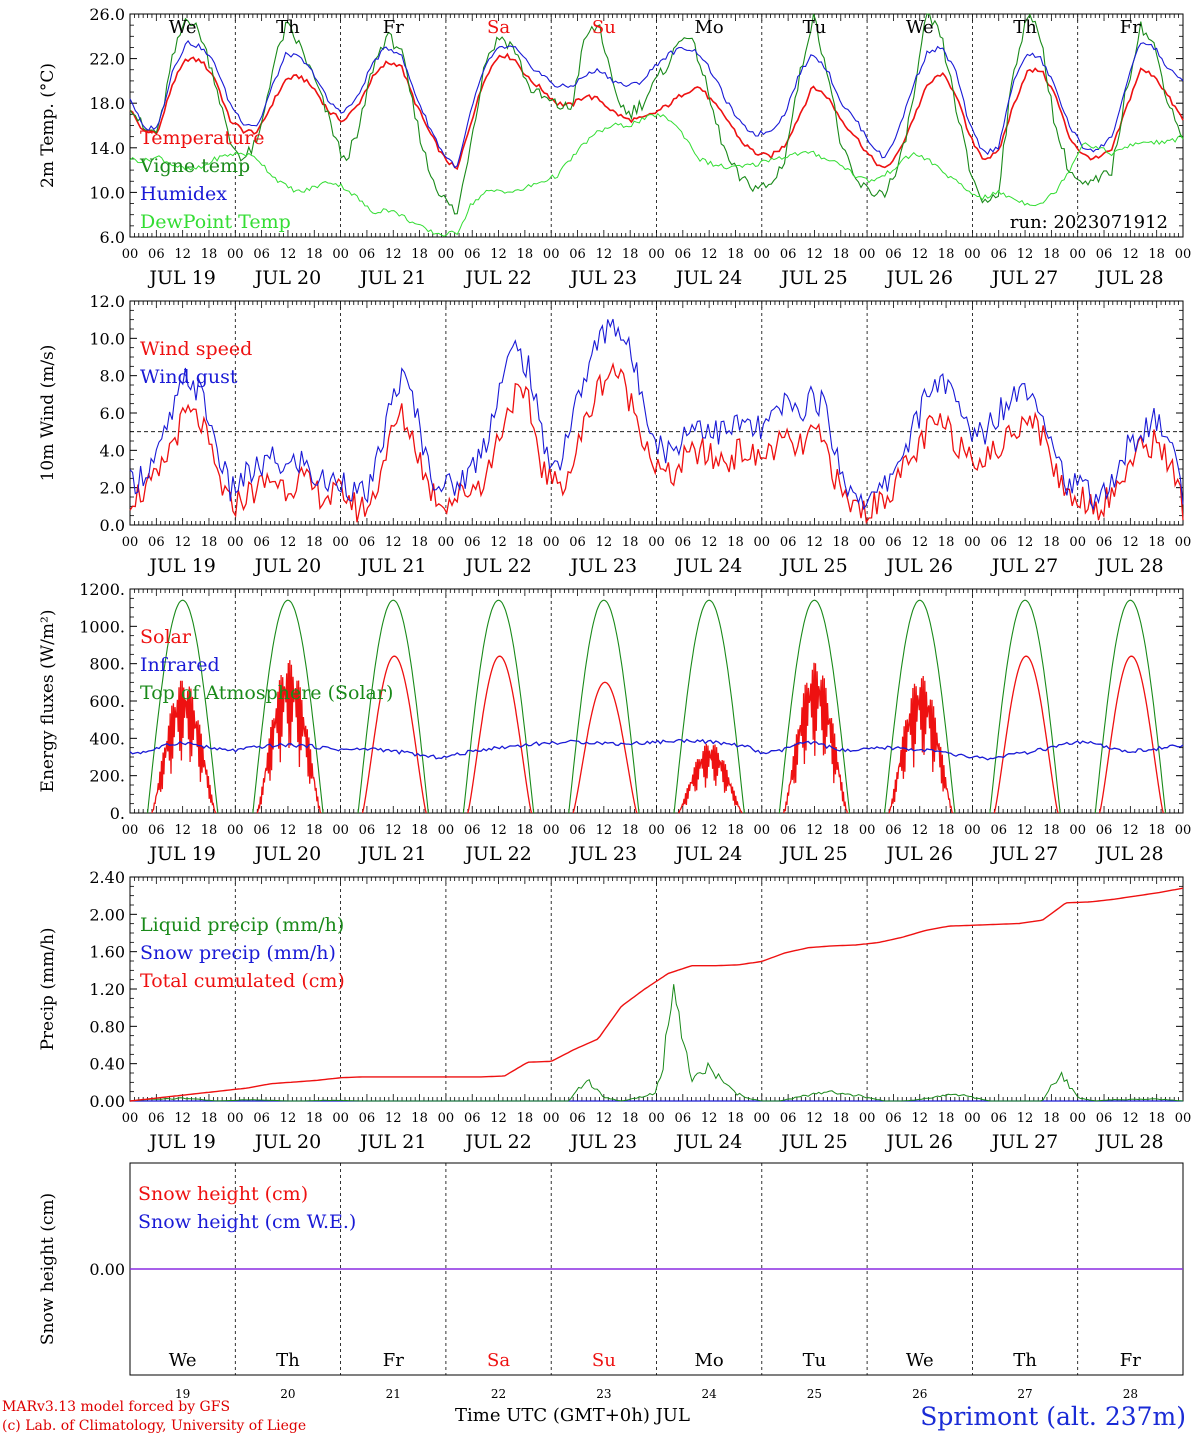  I want to click on date-label: JUL 28, so click(1129, 1142).